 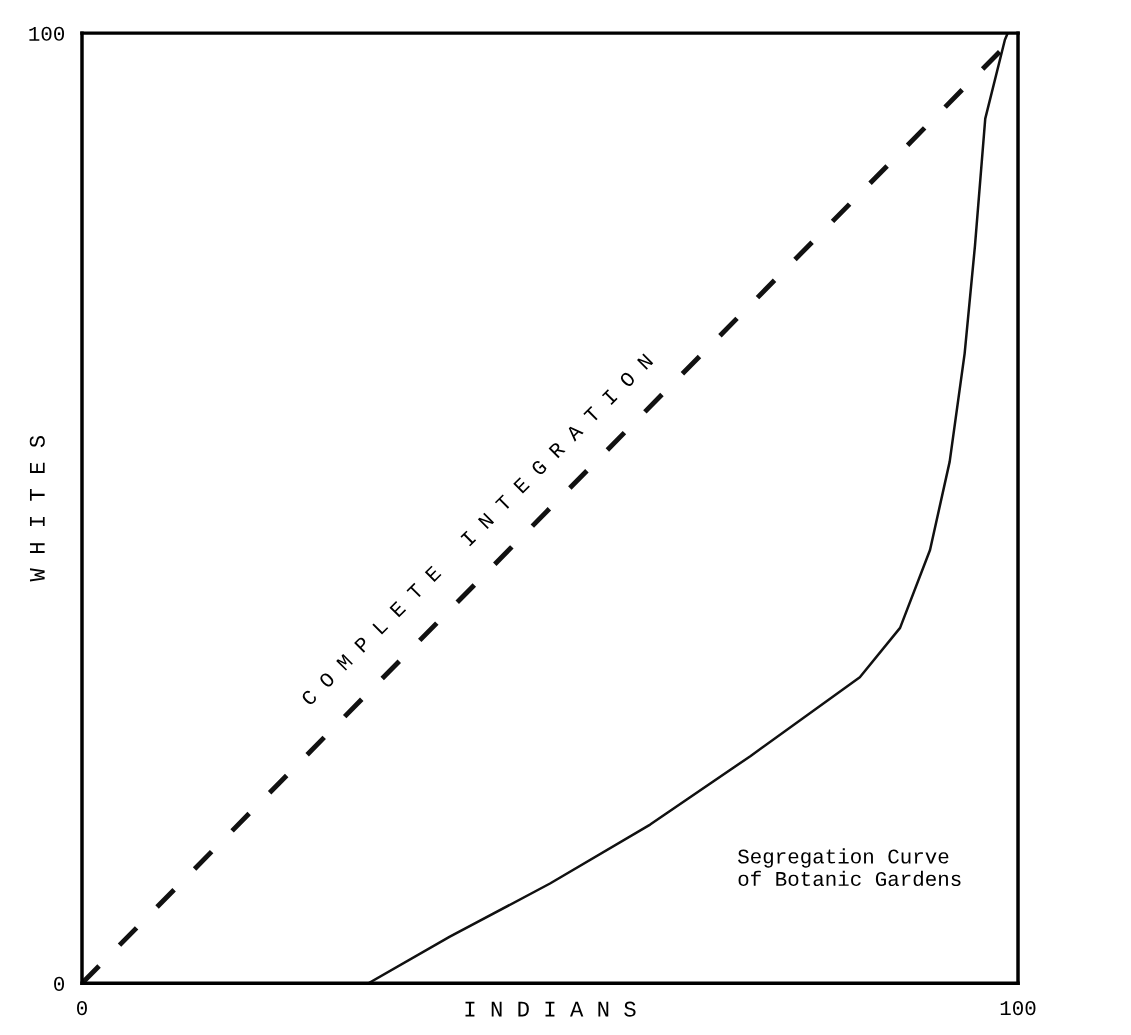 What do you see at coordinates (477, 530) in the screenshot?
I see `annotation: C O M P L E T E I N T E G R A T I O N` at bounding box center [477, 530].